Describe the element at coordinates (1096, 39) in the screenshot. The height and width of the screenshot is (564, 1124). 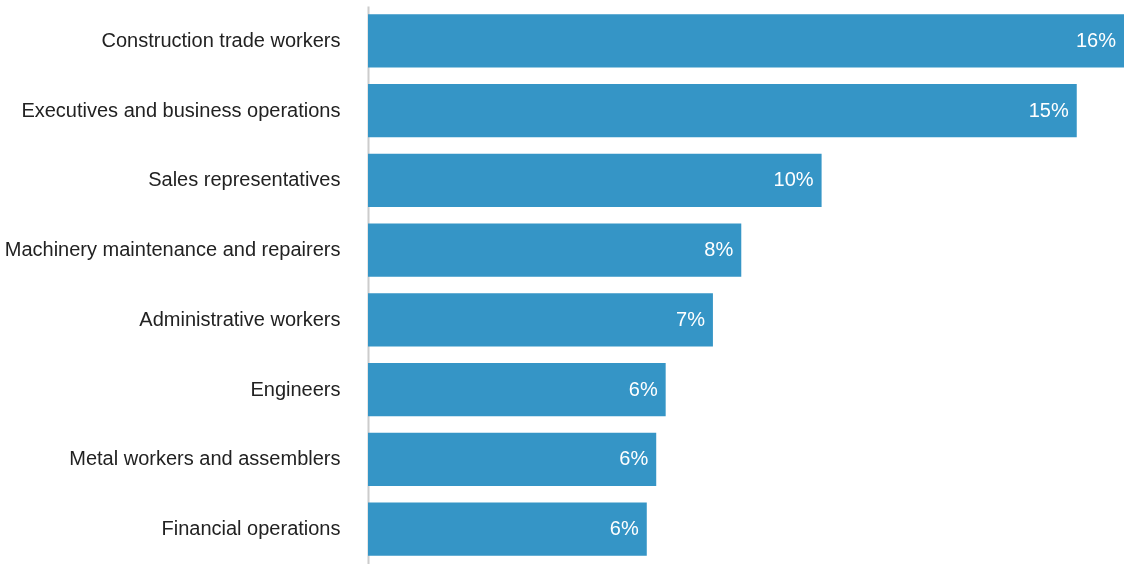
I see `data-label: 16%` at that location.